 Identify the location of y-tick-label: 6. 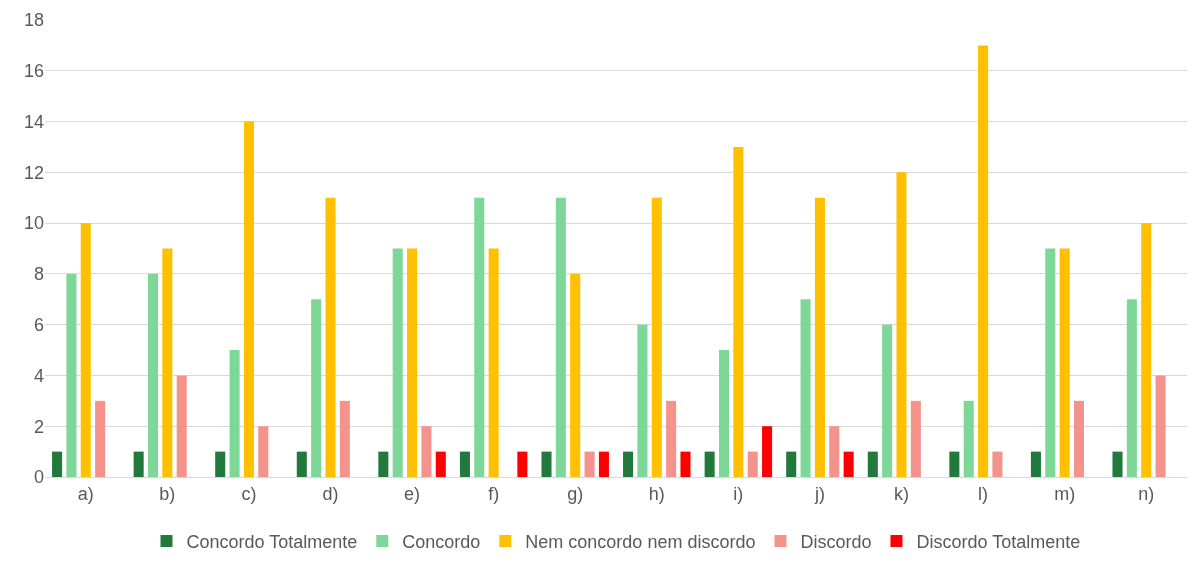
(38, 324).